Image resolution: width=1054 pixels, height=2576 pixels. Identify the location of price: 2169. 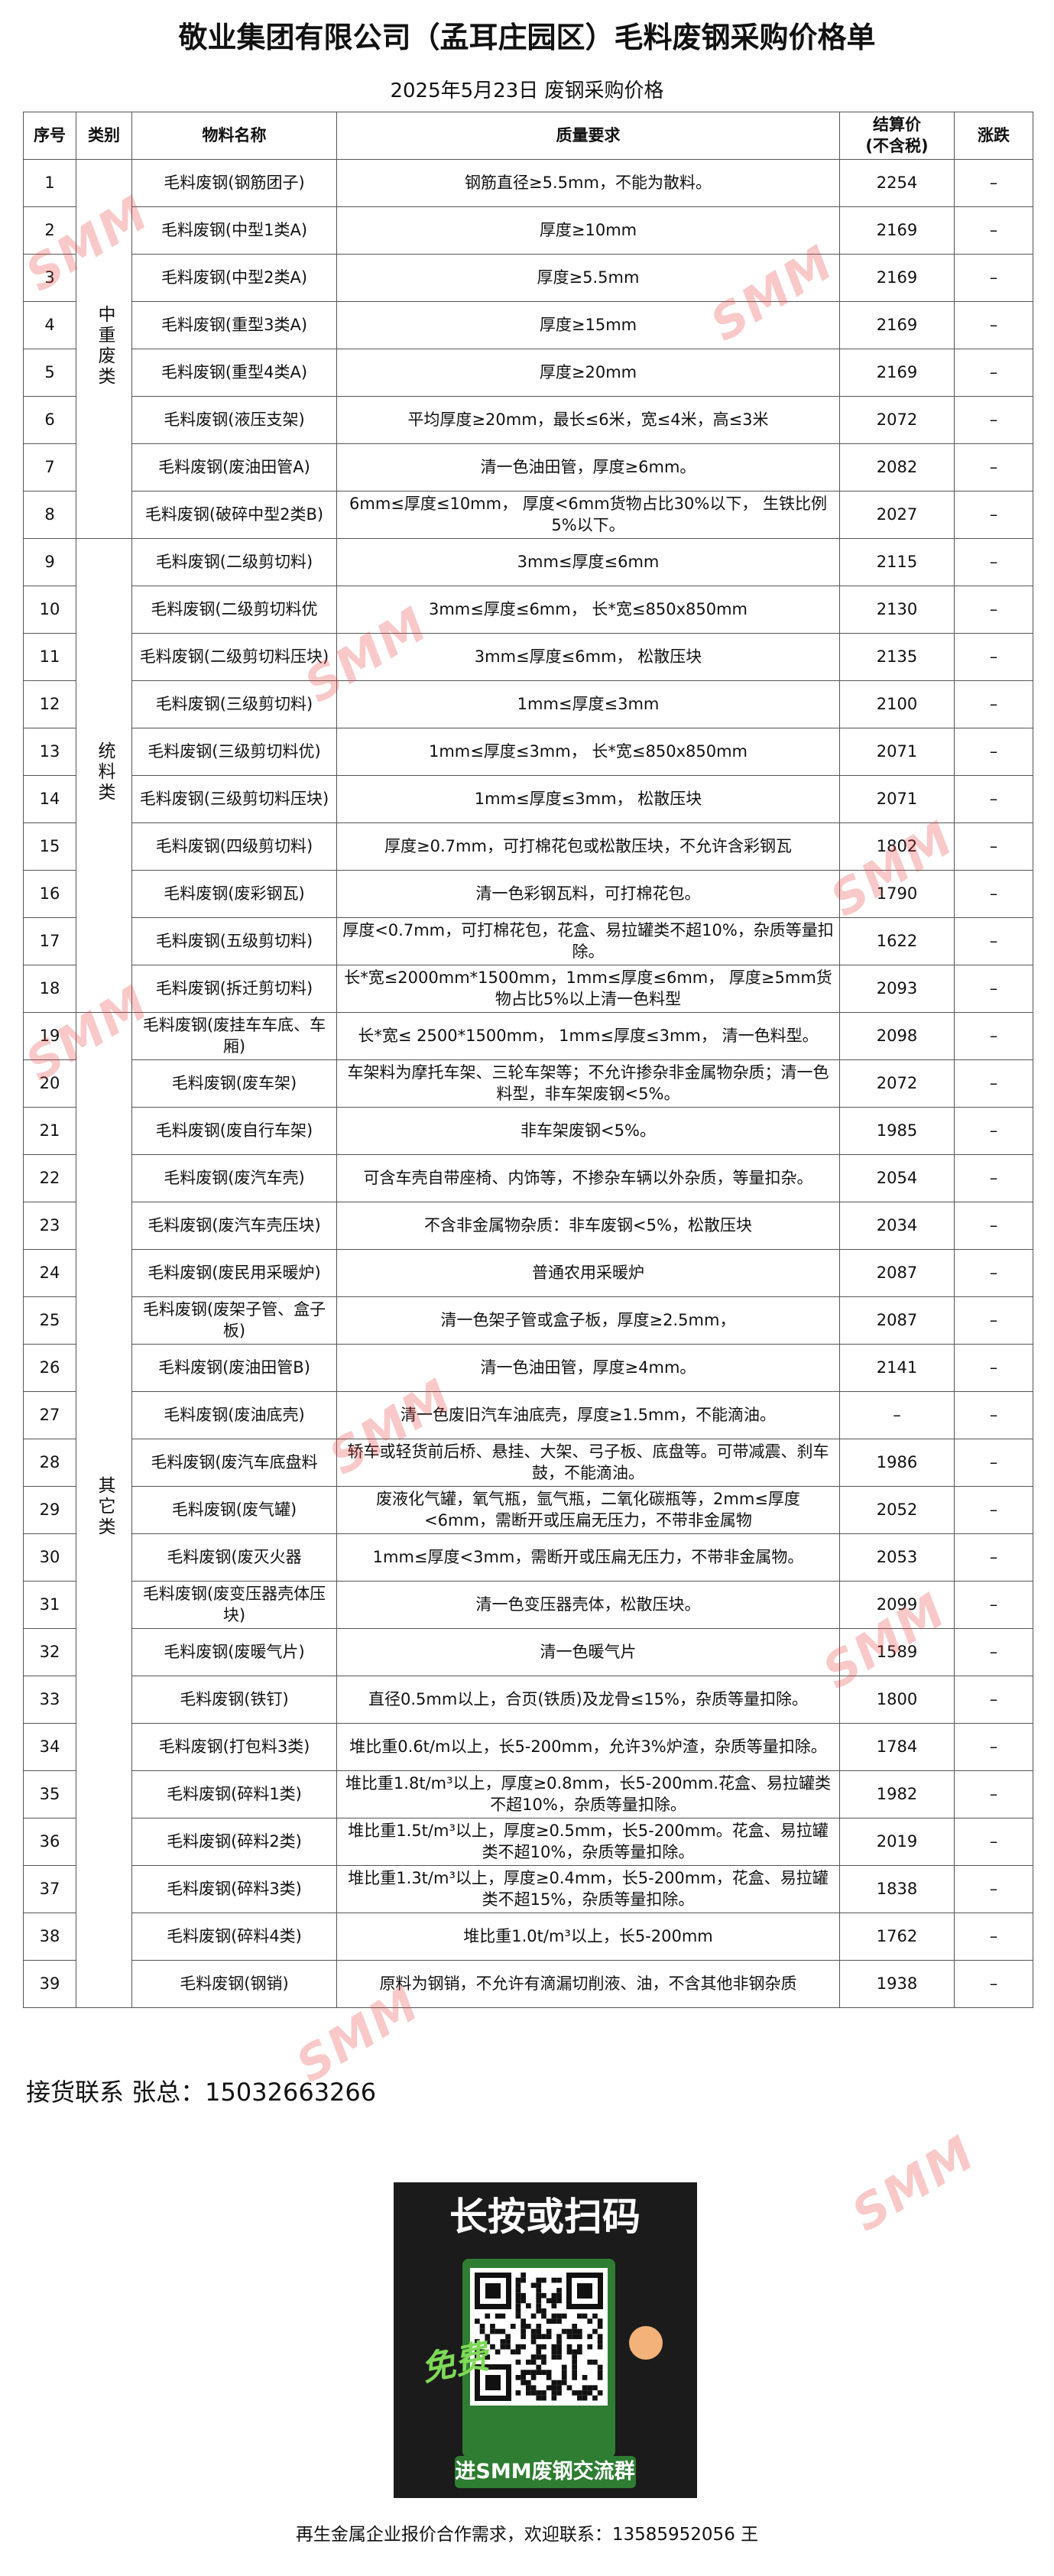
(897, 373).